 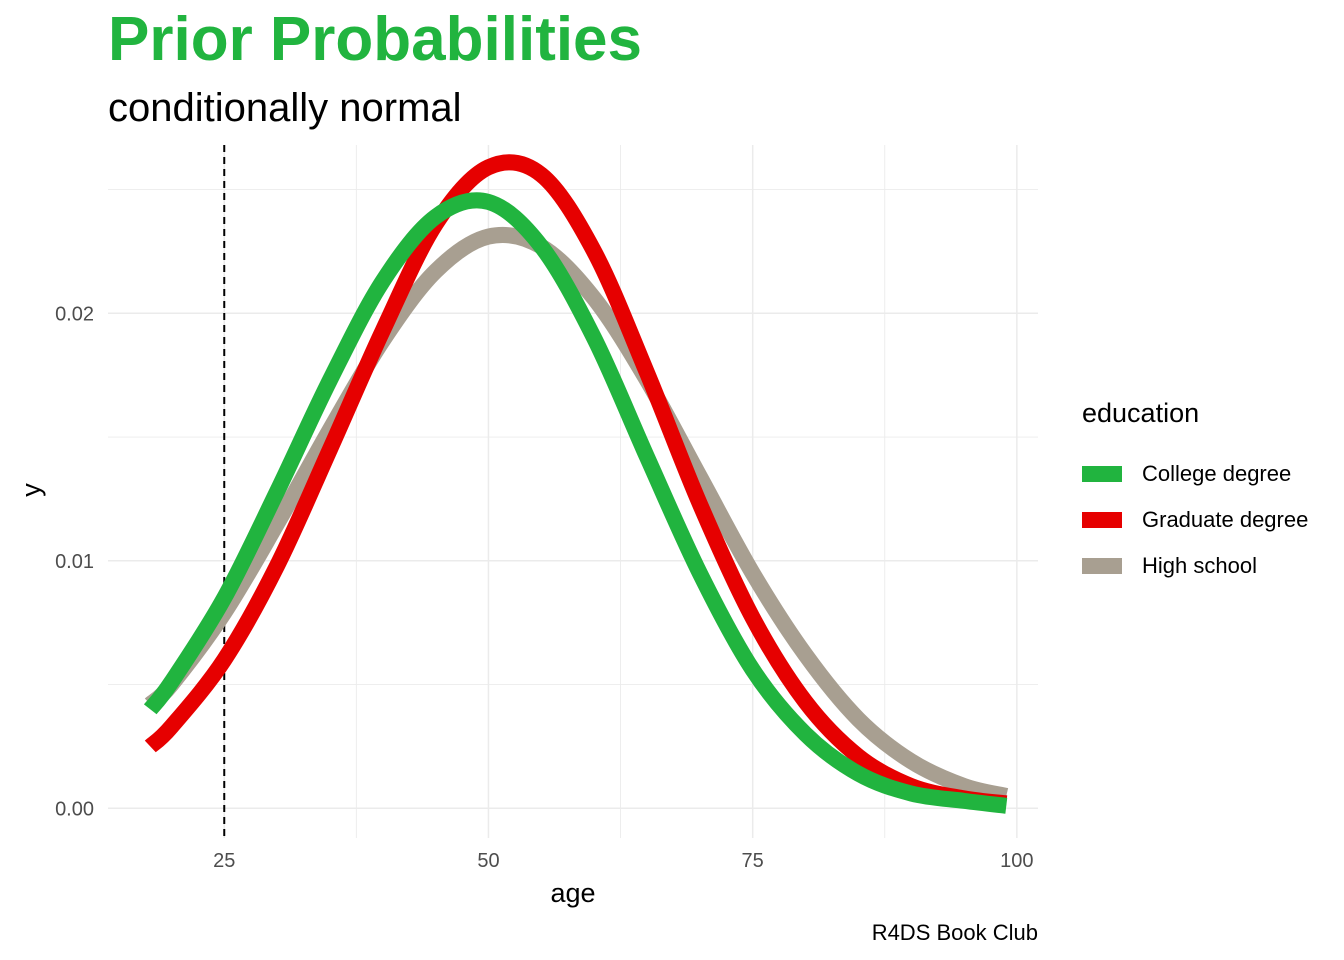 What do you see at coordinates (74, 314) in the screenshot?
I see `y-tick-label: 0.02` at bounding box center [74, 314].